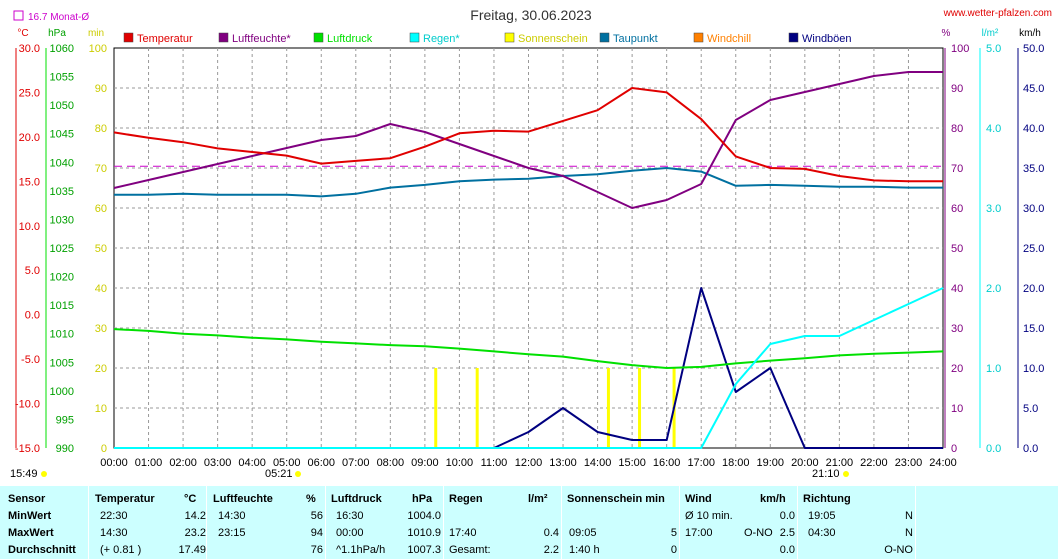  Describe the element at coordinates (101, 249) in the screenshot. I see `sun-tick-label: 50` at that location.